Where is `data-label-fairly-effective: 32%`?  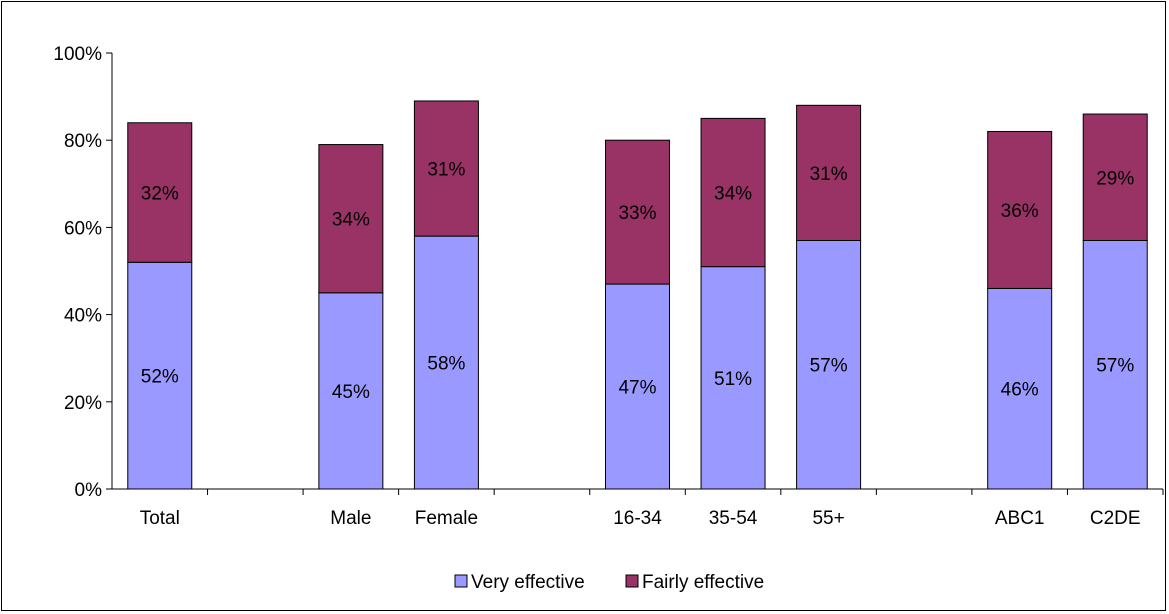
data-label-fairly-effective: 32% is located at coordinates (160, 194).